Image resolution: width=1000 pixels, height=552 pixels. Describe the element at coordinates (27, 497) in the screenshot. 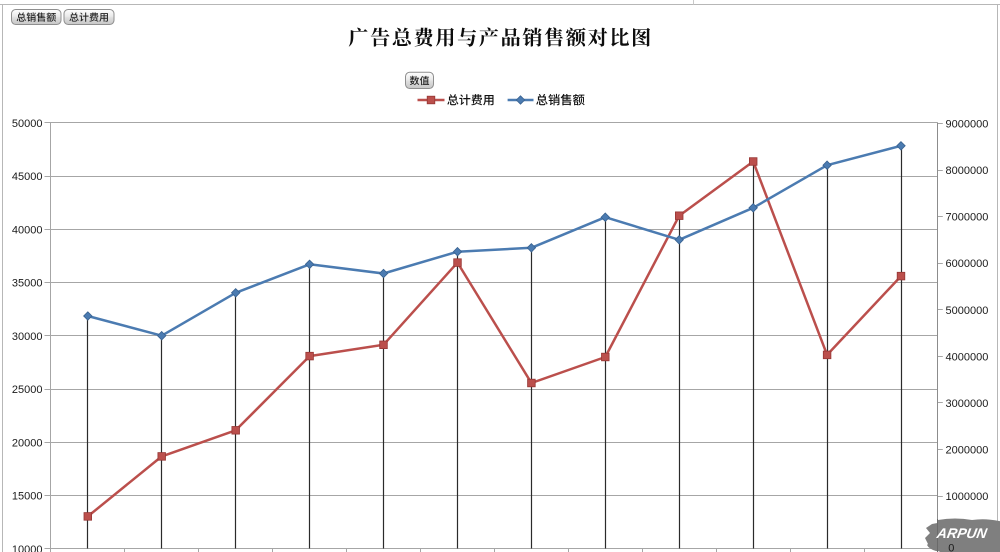

I see `svg-text: 15000` at that location.